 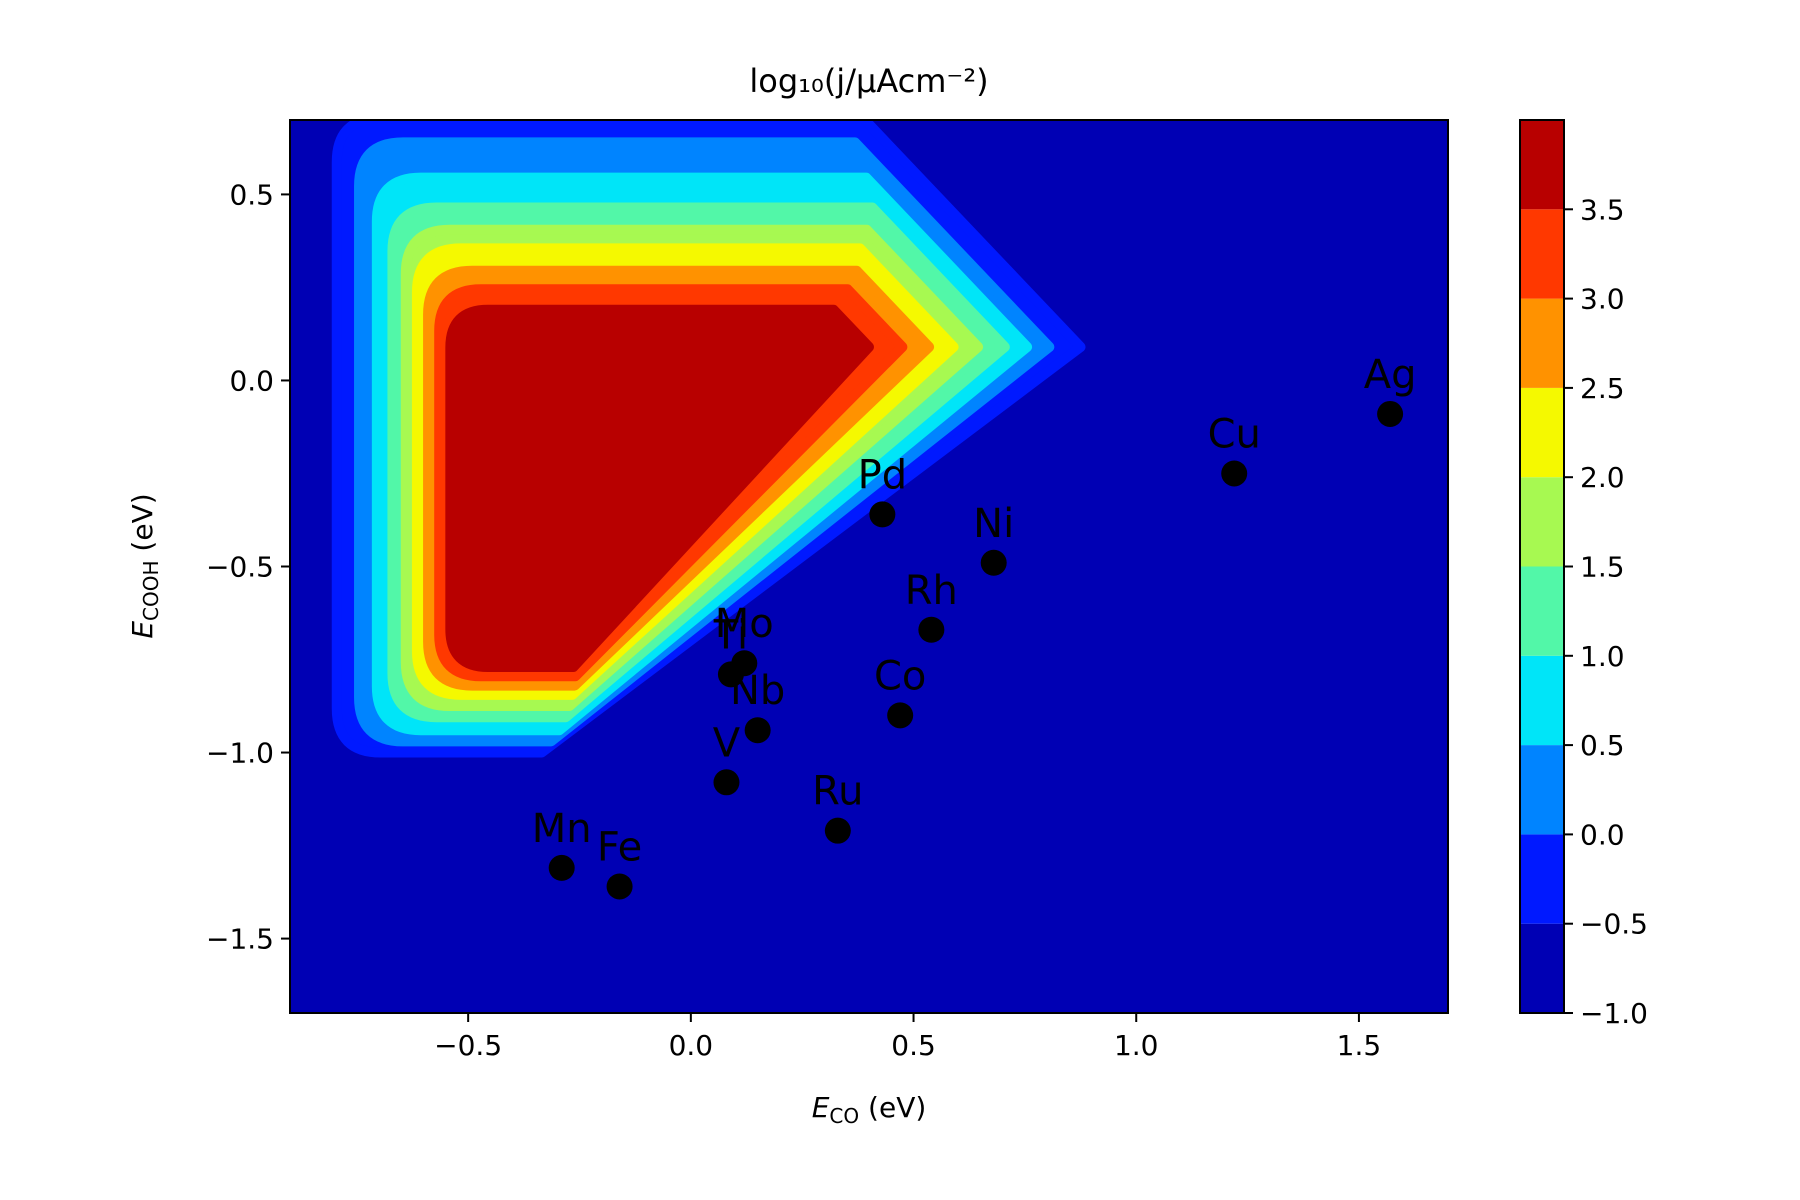 I want to click on x-tick-label: 1.0, so click(x=1136, y=1045).